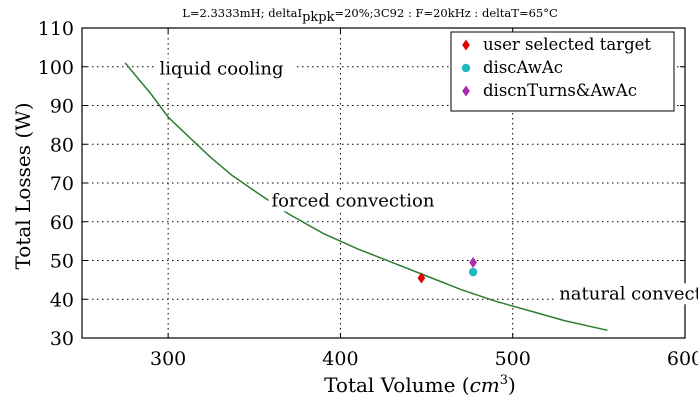 The width and height of the screenshot is (698, 405). I want to click on y-tick-label: 50, so click(62, 262).